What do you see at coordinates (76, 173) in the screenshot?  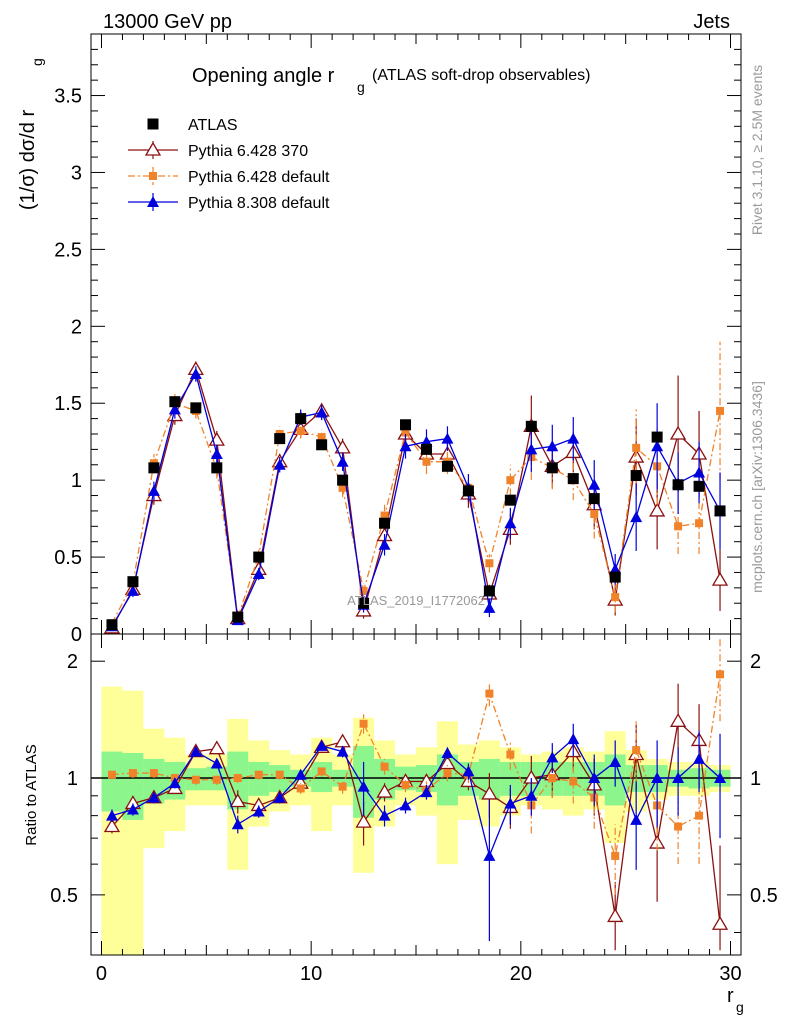 I see `y-tick-label: 3` at bounding box center [76, 173].